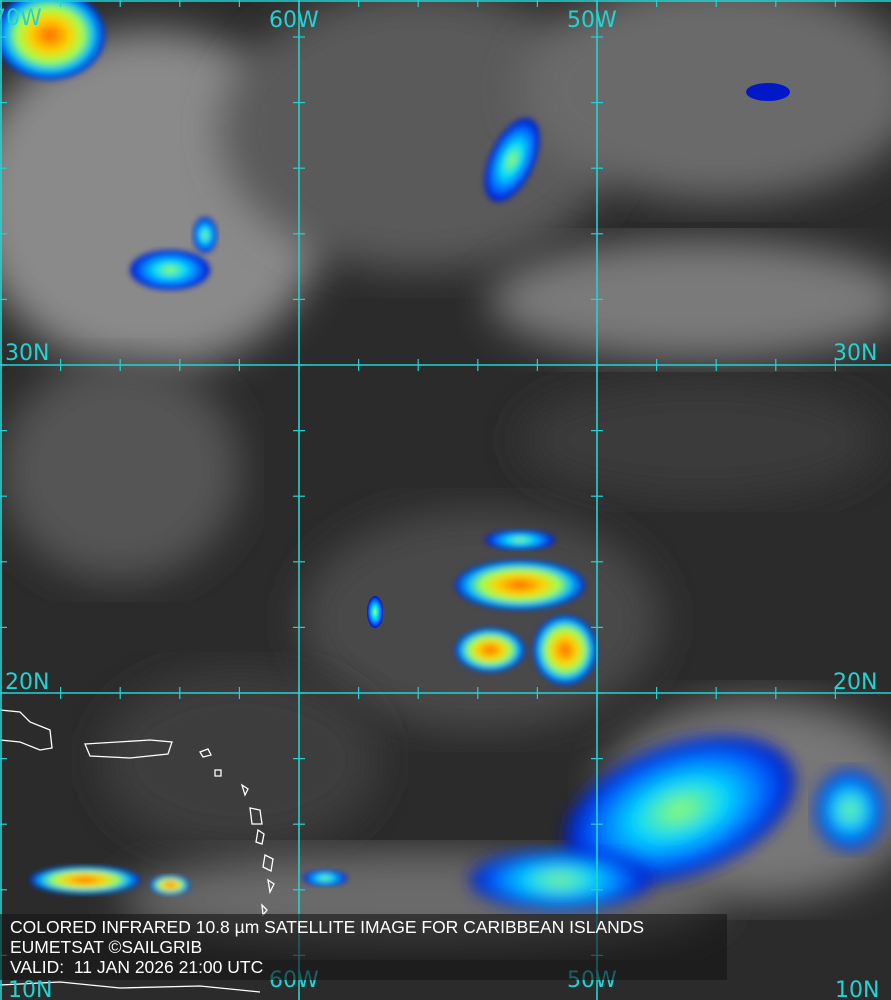  What do you see at coordinates (855, 682) in the screenshot?
I see `label-20n-right: 20N` at bounding box center [855, 682].